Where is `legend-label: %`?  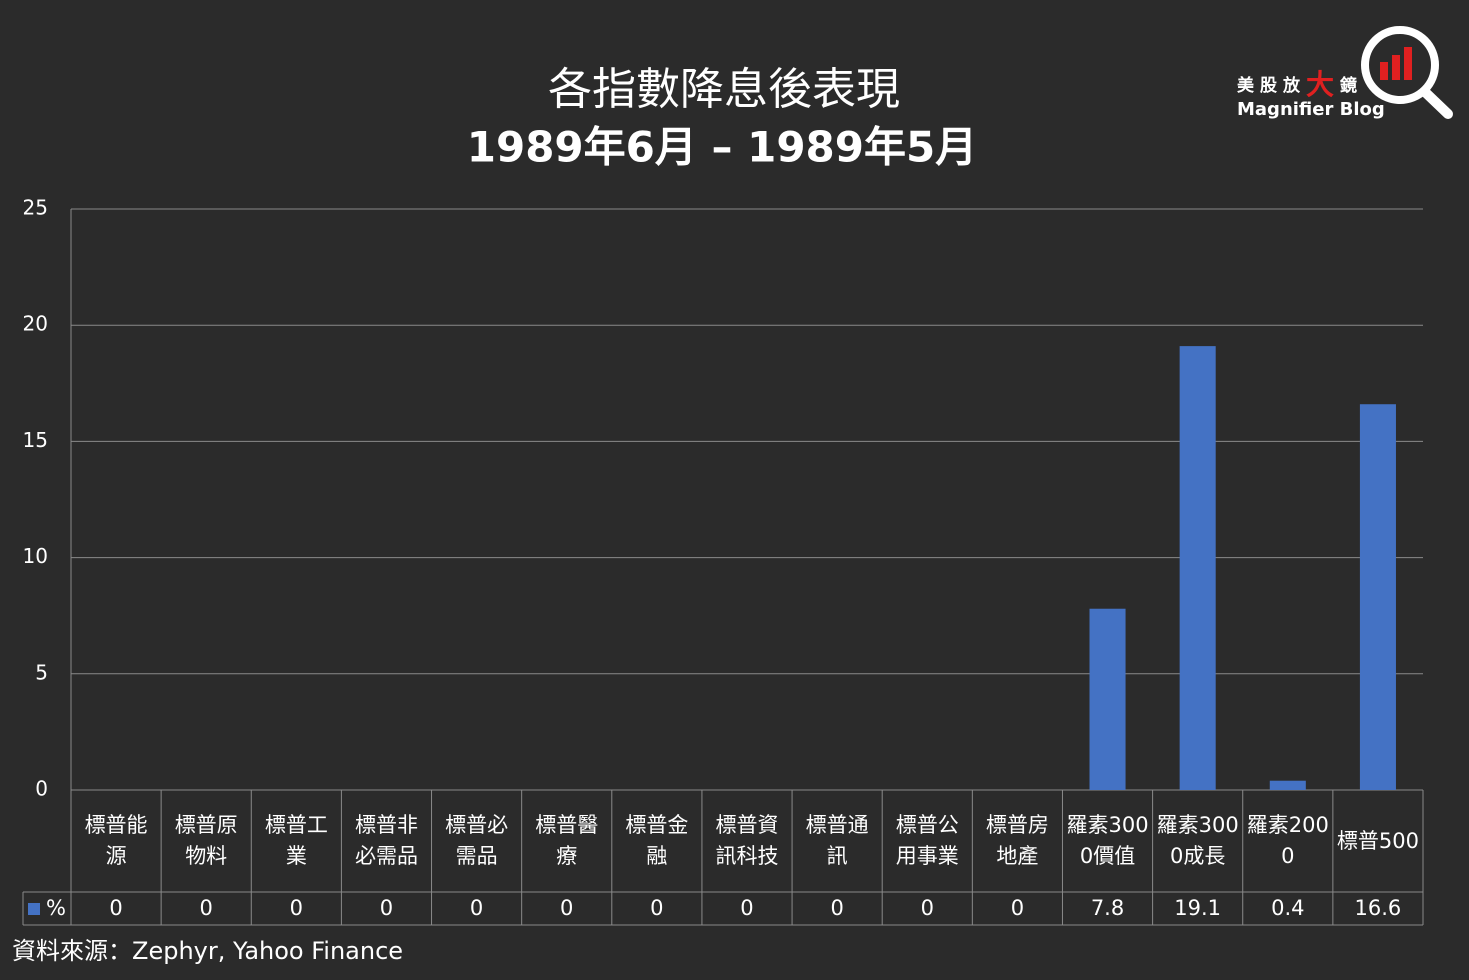
legend-label: % is located at coordinates (56, 908).